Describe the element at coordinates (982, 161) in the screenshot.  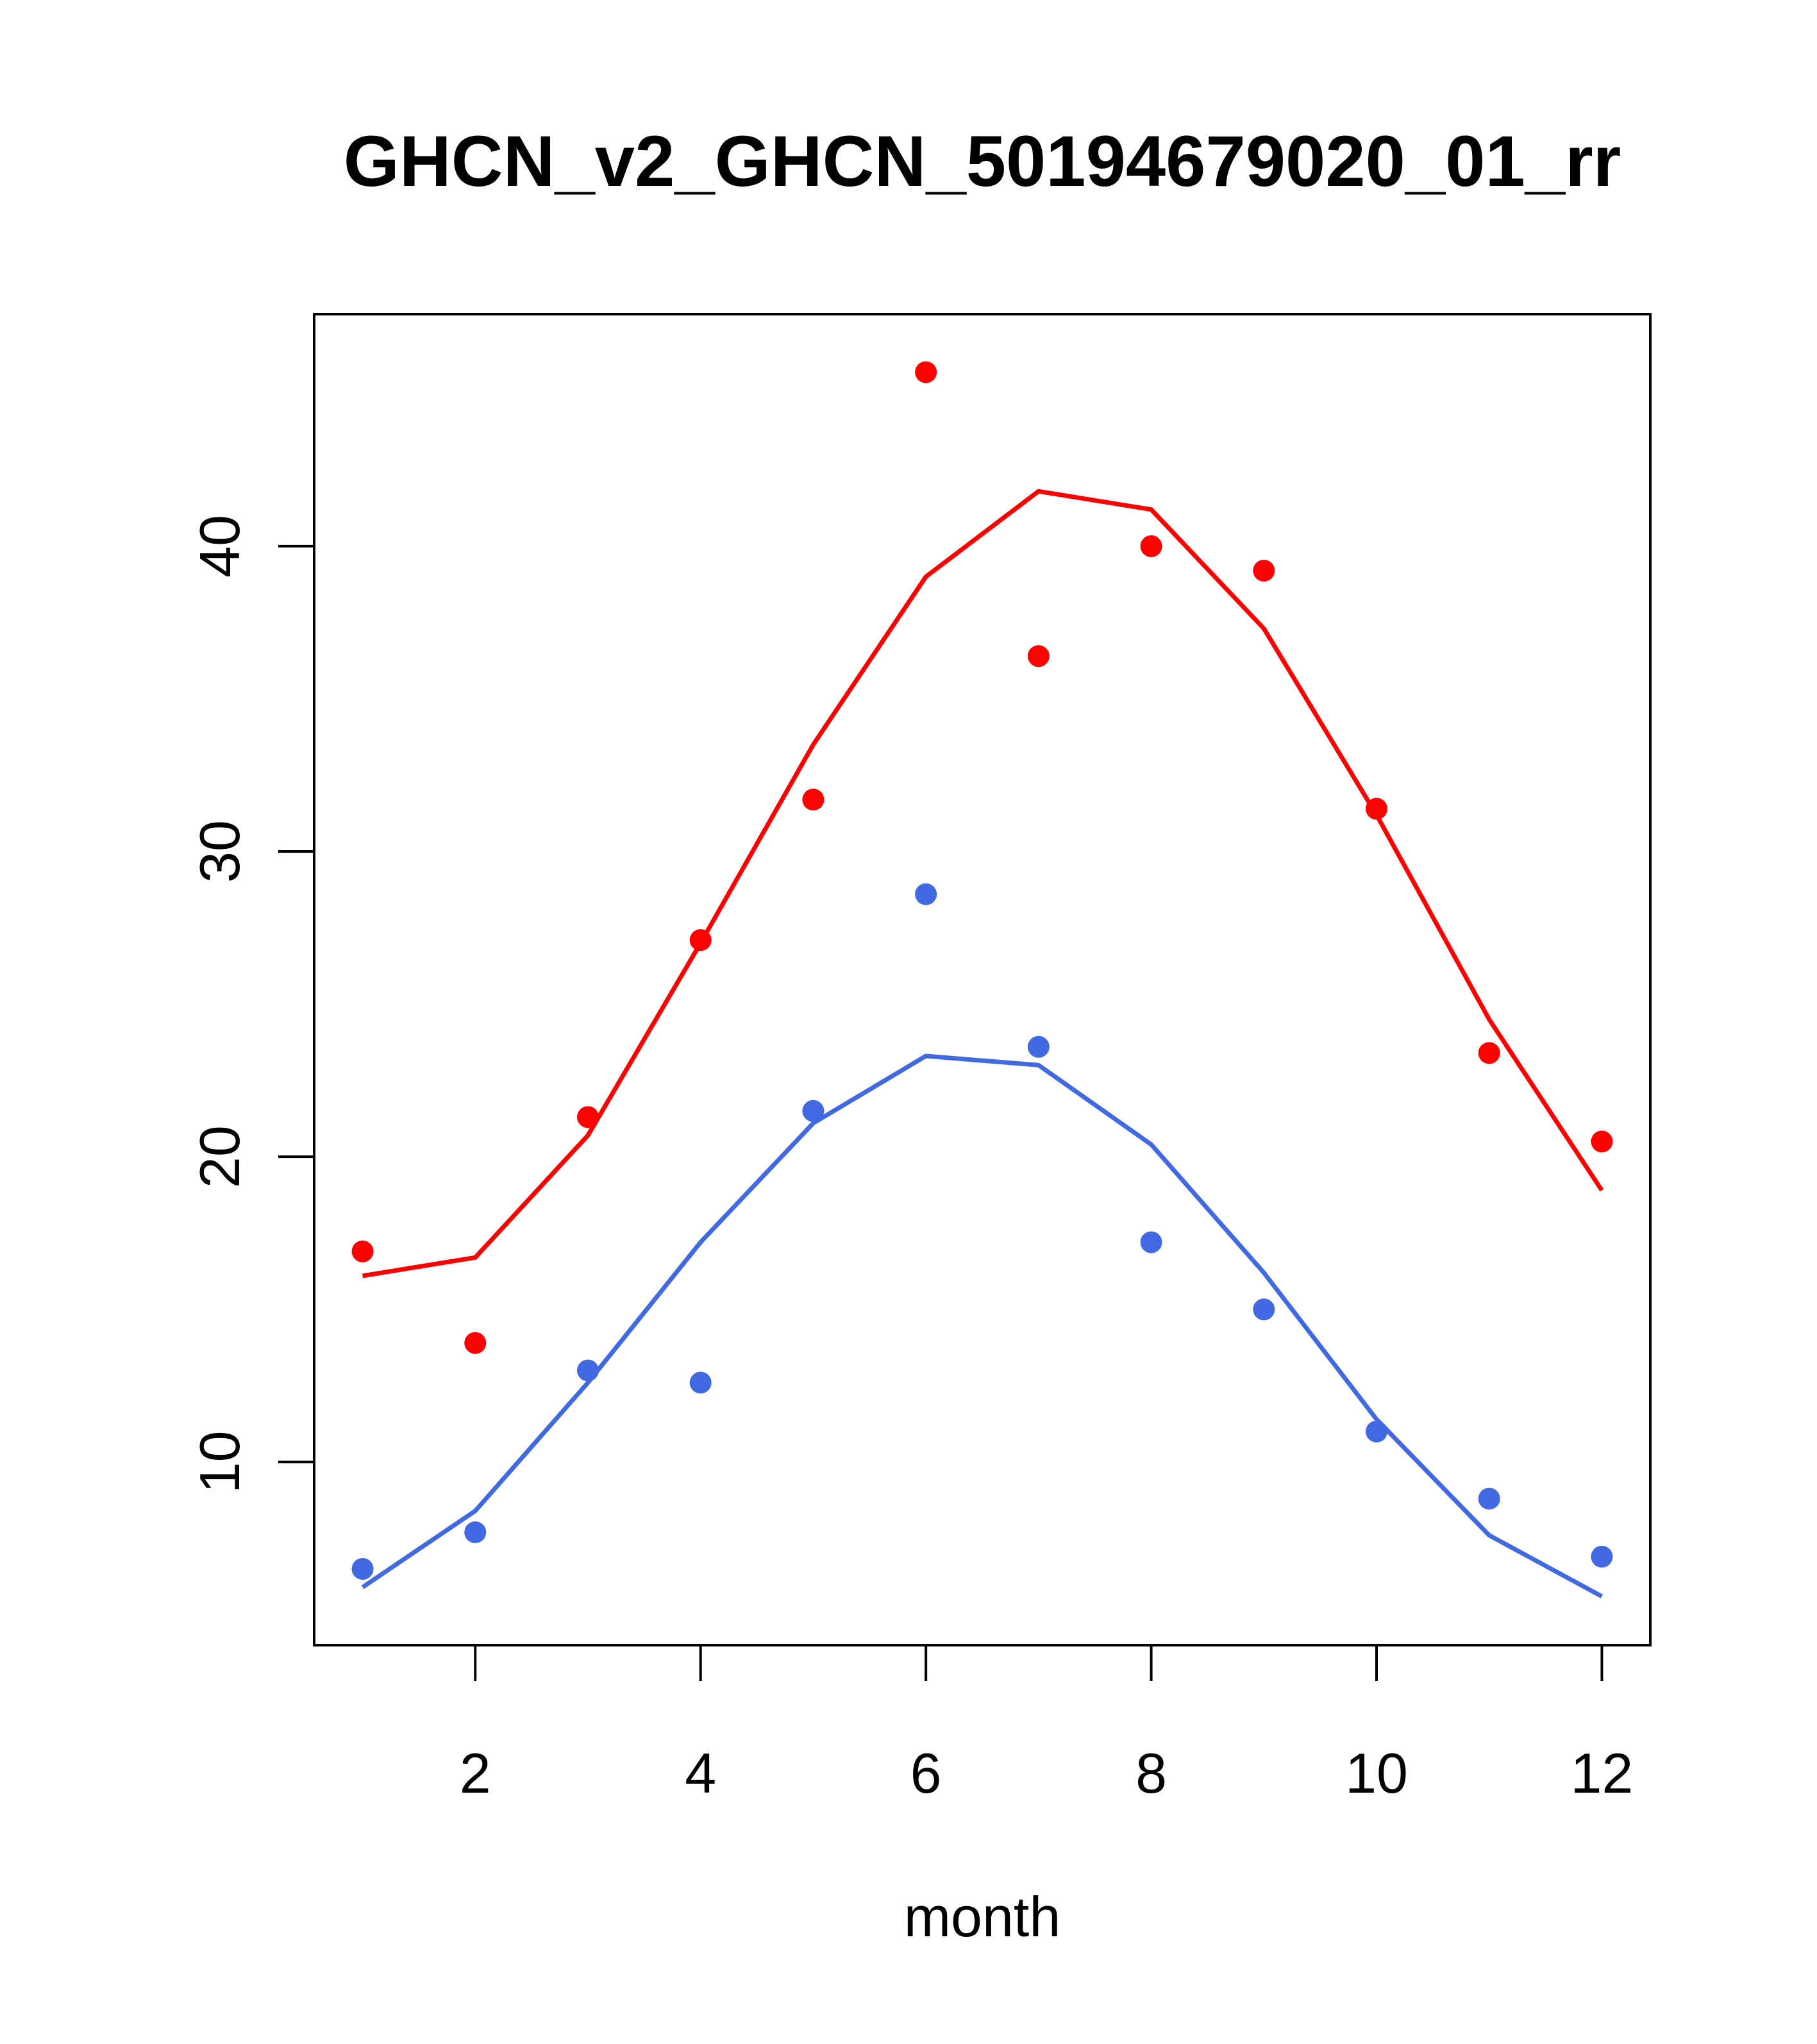
I see `chart-title: GHCN_v2_GHCN_50194679020_01_rr` at that location.